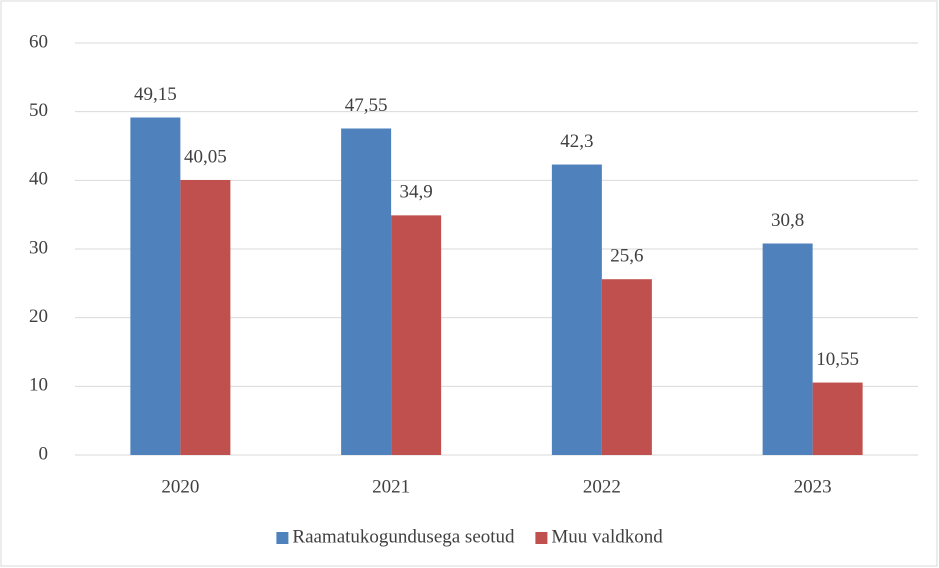 The width and height of the screenshot is (939, 568). I want to click on data-label: 42,3, so click(576, 141).